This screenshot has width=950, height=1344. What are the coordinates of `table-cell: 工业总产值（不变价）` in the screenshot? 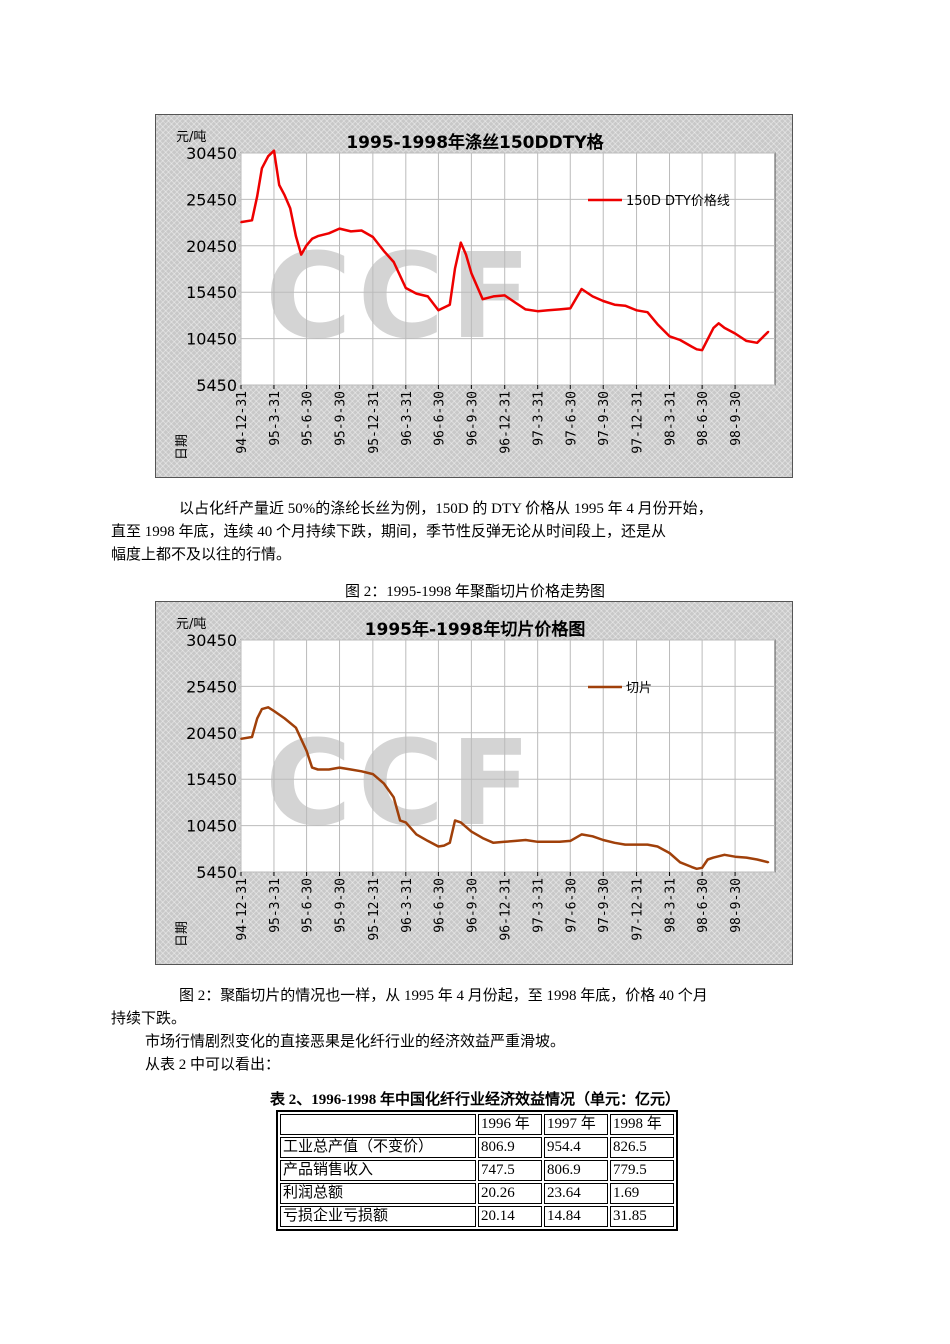 It's located at (378, 1147).